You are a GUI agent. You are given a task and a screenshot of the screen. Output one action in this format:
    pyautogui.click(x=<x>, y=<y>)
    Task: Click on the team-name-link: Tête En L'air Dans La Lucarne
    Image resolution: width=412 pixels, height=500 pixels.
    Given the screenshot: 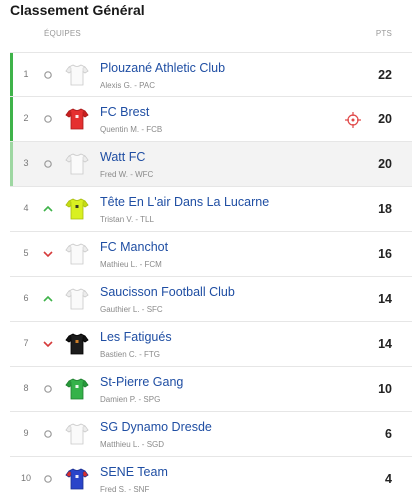 What is the action you would take?
    pyautogui.click(x=185, y=202)
    